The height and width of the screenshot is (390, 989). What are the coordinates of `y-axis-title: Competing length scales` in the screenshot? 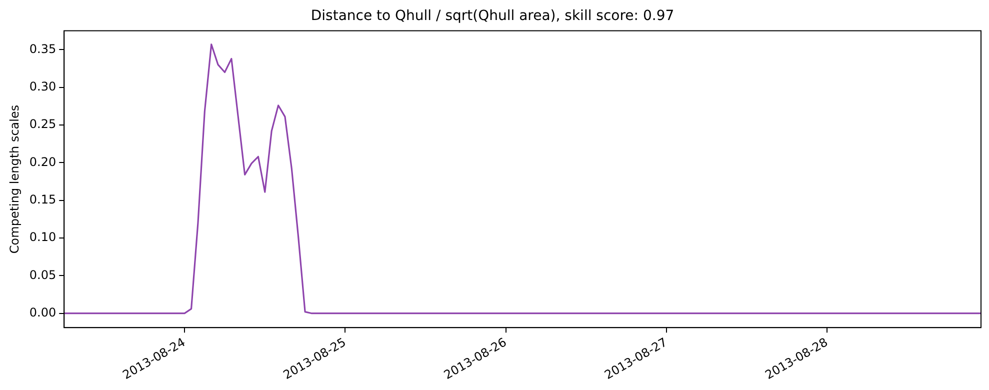 It's located at (14, 179).